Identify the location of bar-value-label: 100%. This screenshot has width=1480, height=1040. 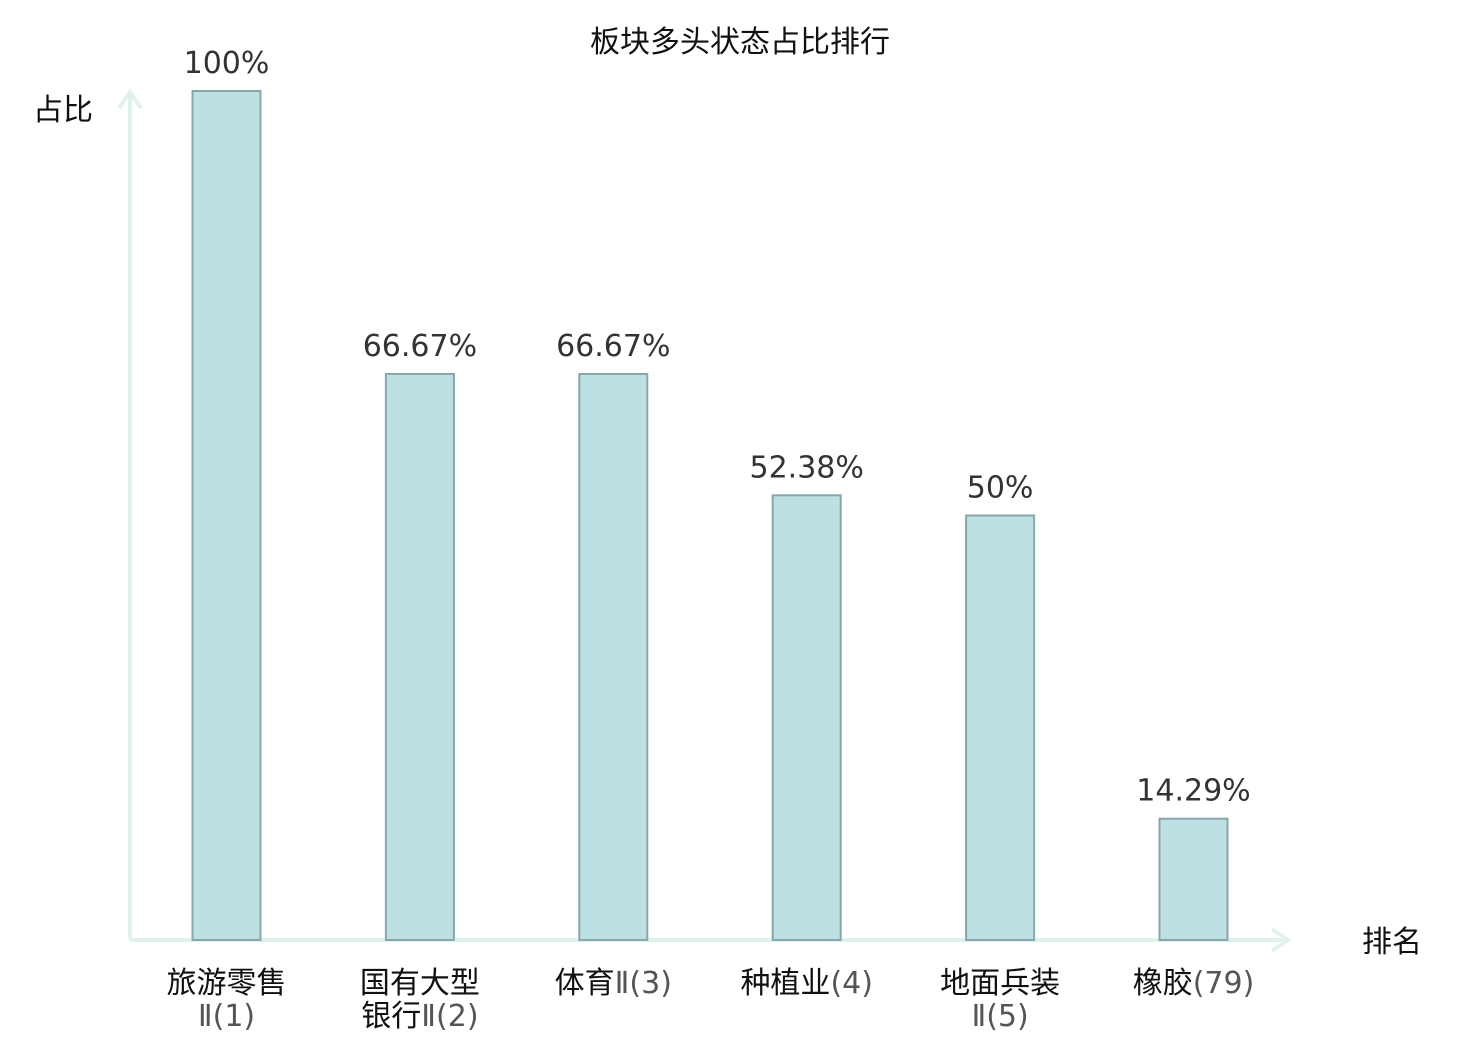
(227, 63).